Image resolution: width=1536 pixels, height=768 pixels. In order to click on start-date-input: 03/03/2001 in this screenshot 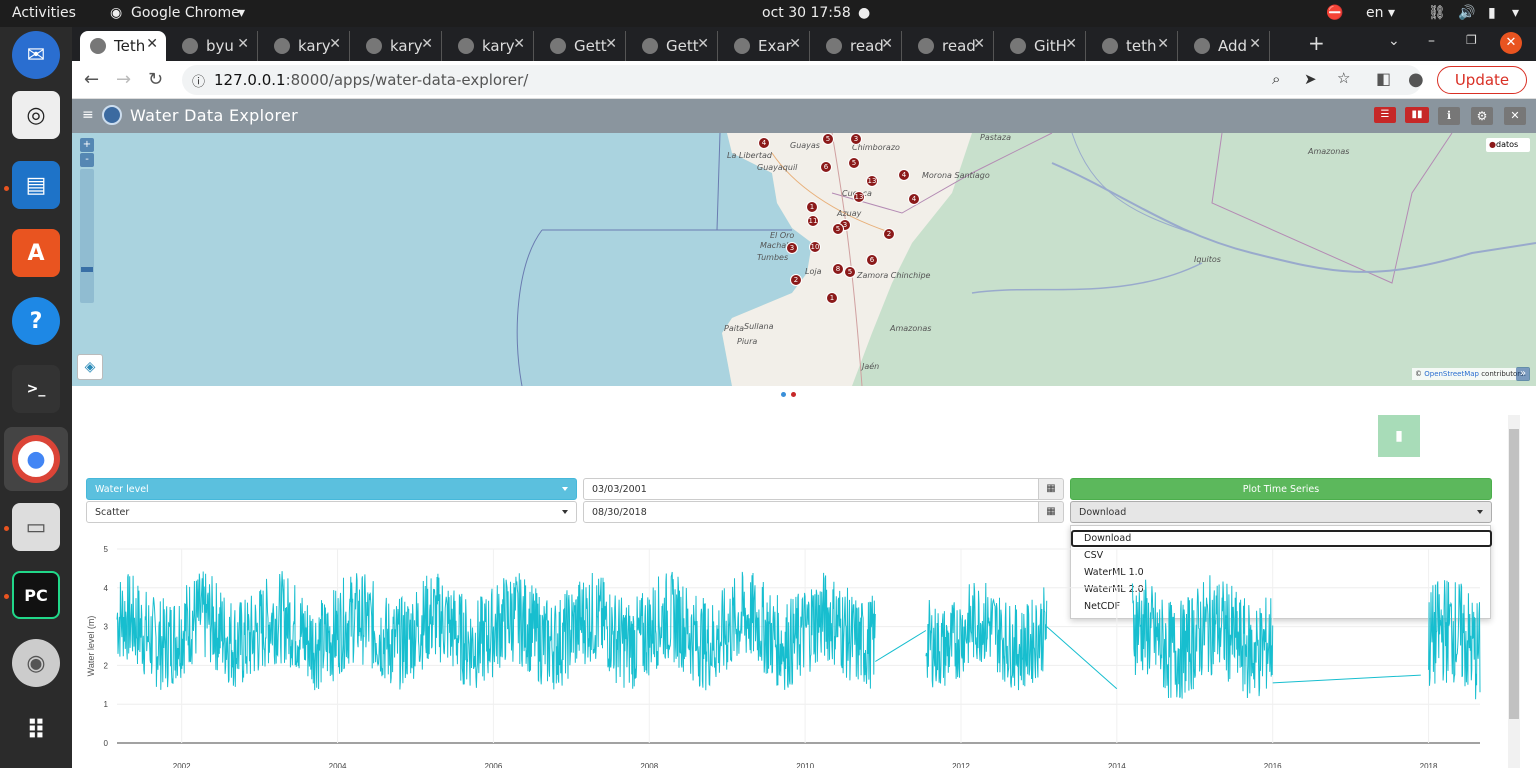, I will do `click(811, 489)`.